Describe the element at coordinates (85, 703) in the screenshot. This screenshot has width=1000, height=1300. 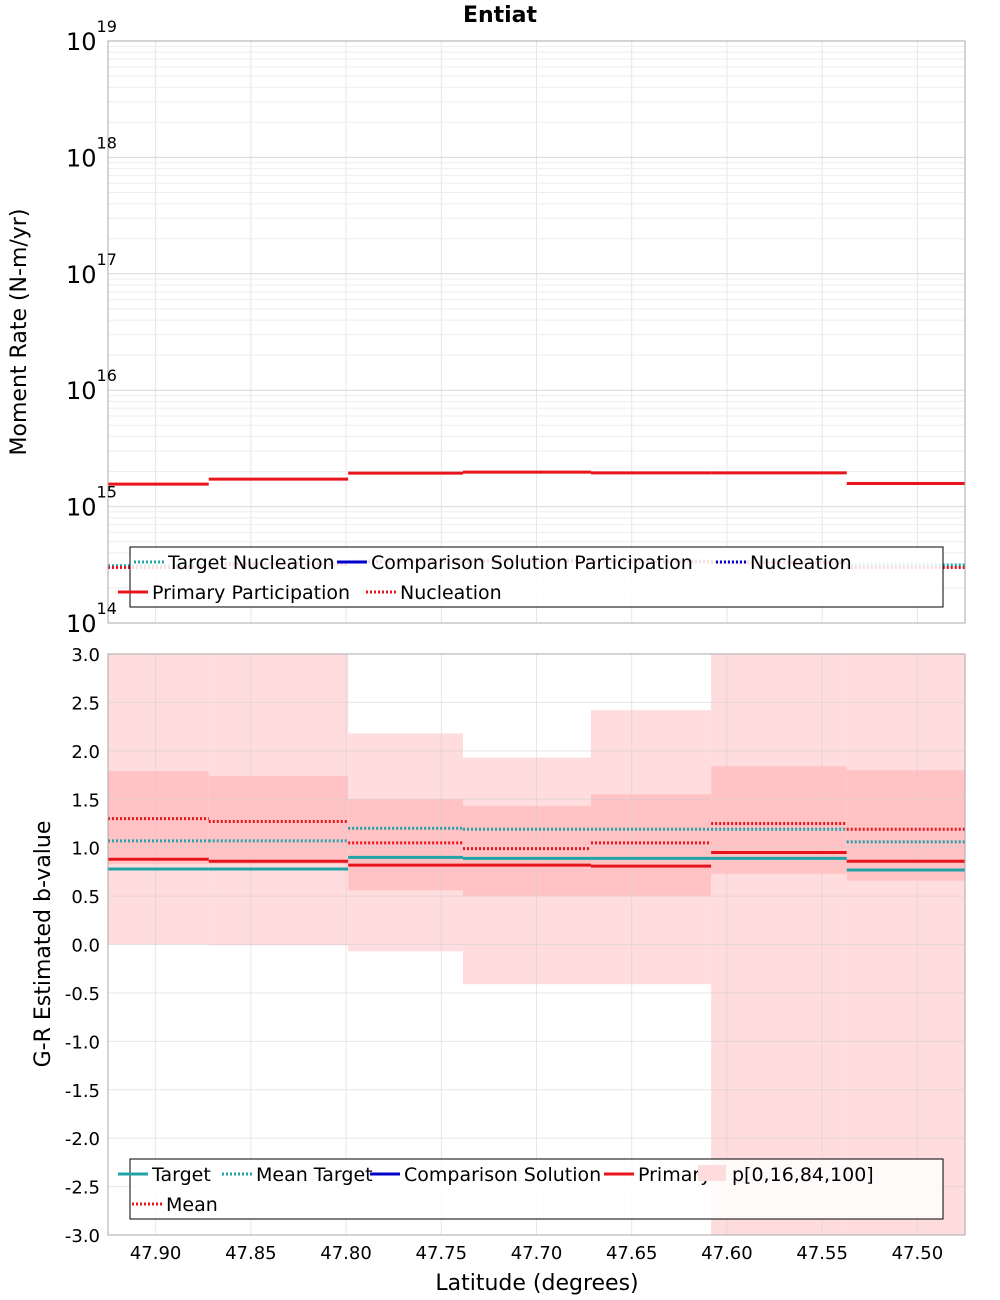
I see `b-value-y-tick-label: 2.5` at that location.